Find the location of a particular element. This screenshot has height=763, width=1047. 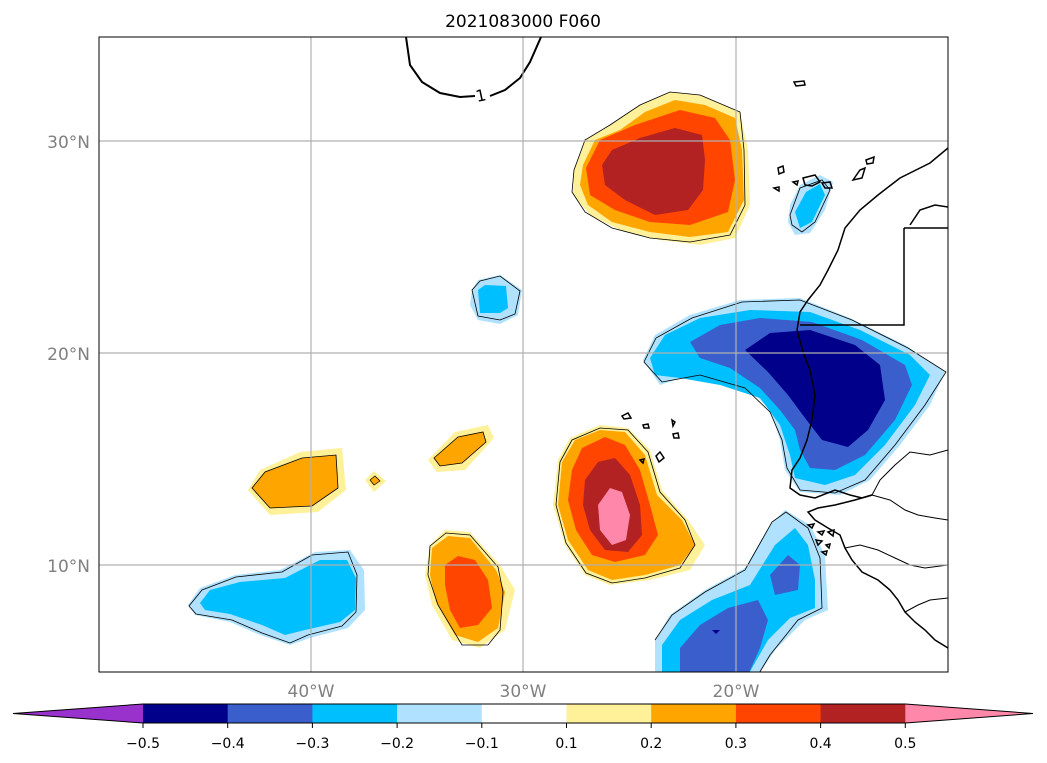

colorbar-tick-label: −0.5 is located at coordinates (143, 744).